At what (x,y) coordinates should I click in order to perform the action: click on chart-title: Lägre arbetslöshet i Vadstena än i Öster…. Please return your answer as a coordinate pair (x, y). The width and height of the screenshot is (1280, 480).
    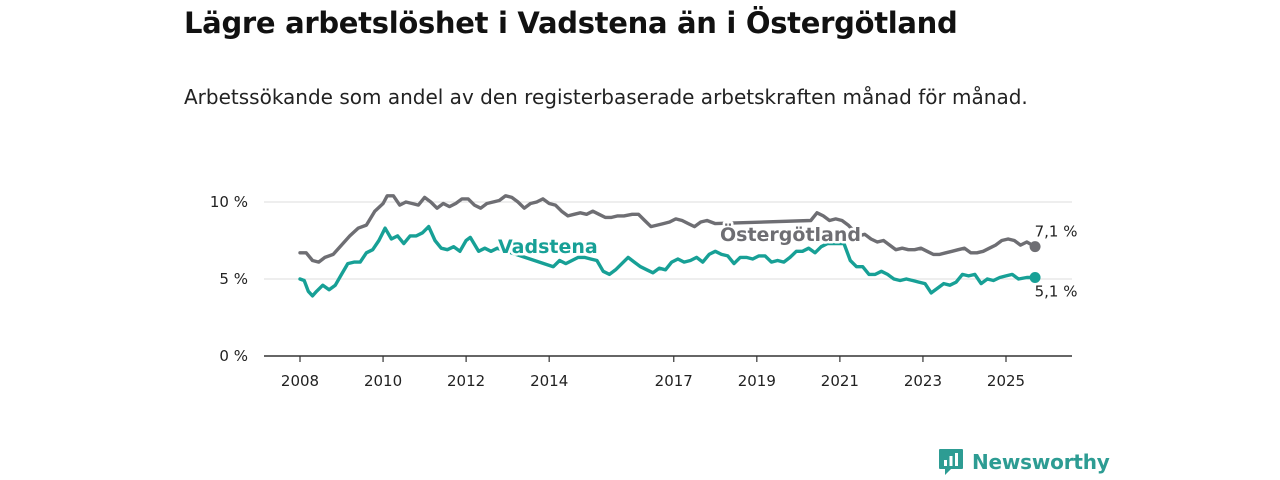
    Looking at the image, I should click on (571, 23).